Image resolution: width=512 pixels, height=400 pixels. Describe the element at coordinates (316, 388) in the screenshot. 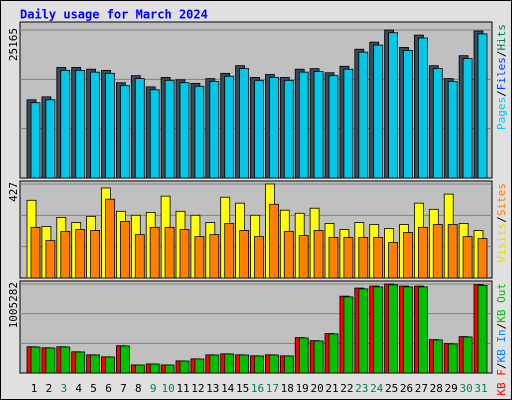

I see `x-tick-label: 20` at that location.